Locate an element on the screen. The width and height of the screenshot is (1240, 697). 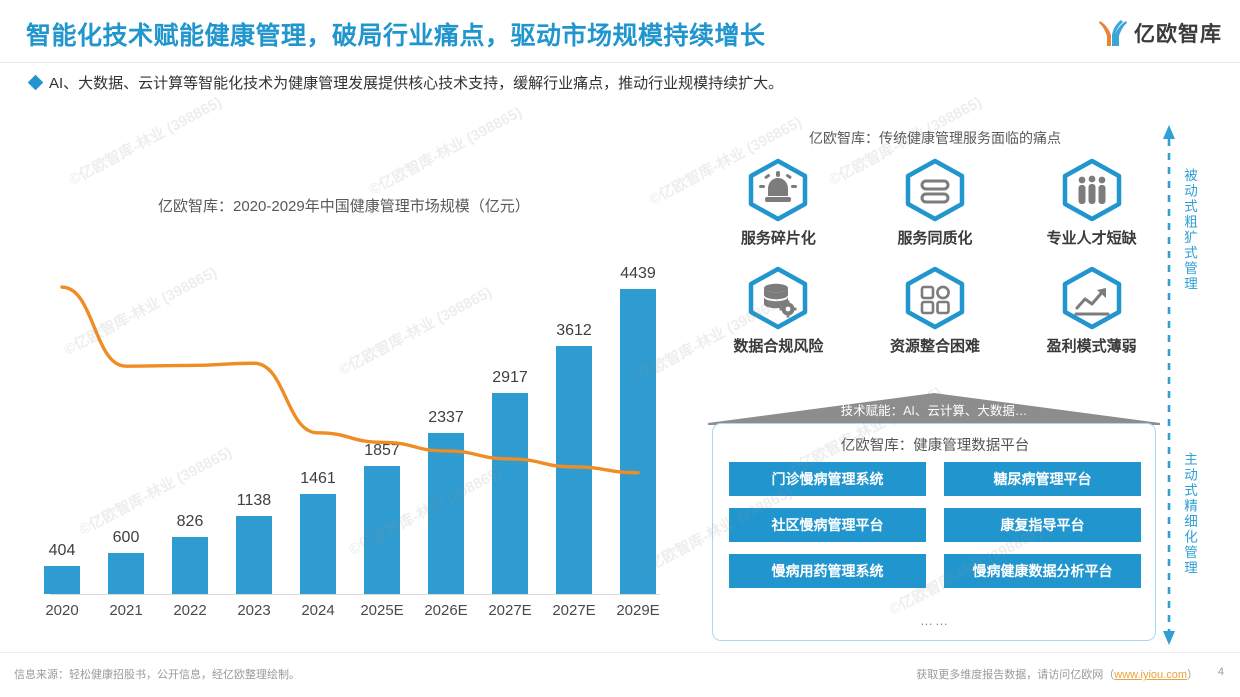
bar-slot: 3612 is located at coordinates (574, 429).